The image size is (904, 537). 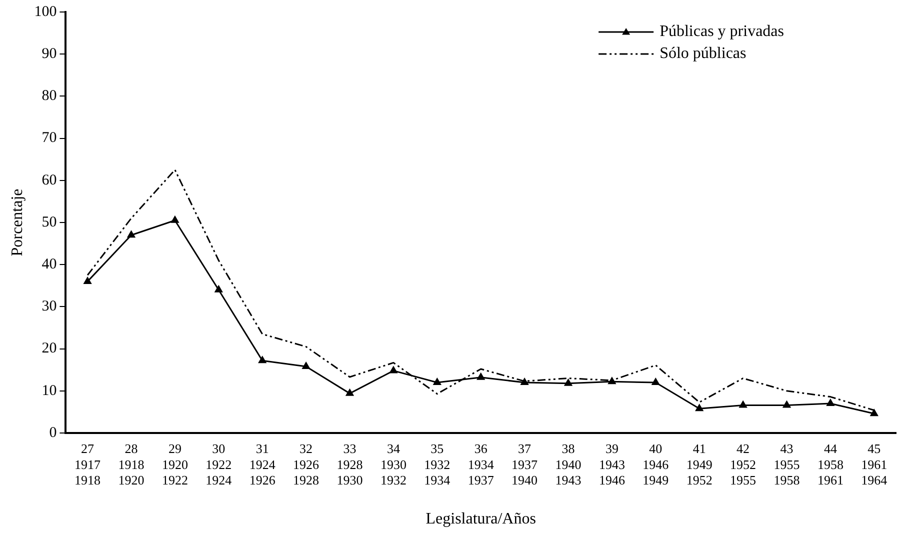 What do you see at coordinates (262, 464) in the screenshot?
I see `x-tick-label: 31 1924 1926` at bounding box center [262, 464].